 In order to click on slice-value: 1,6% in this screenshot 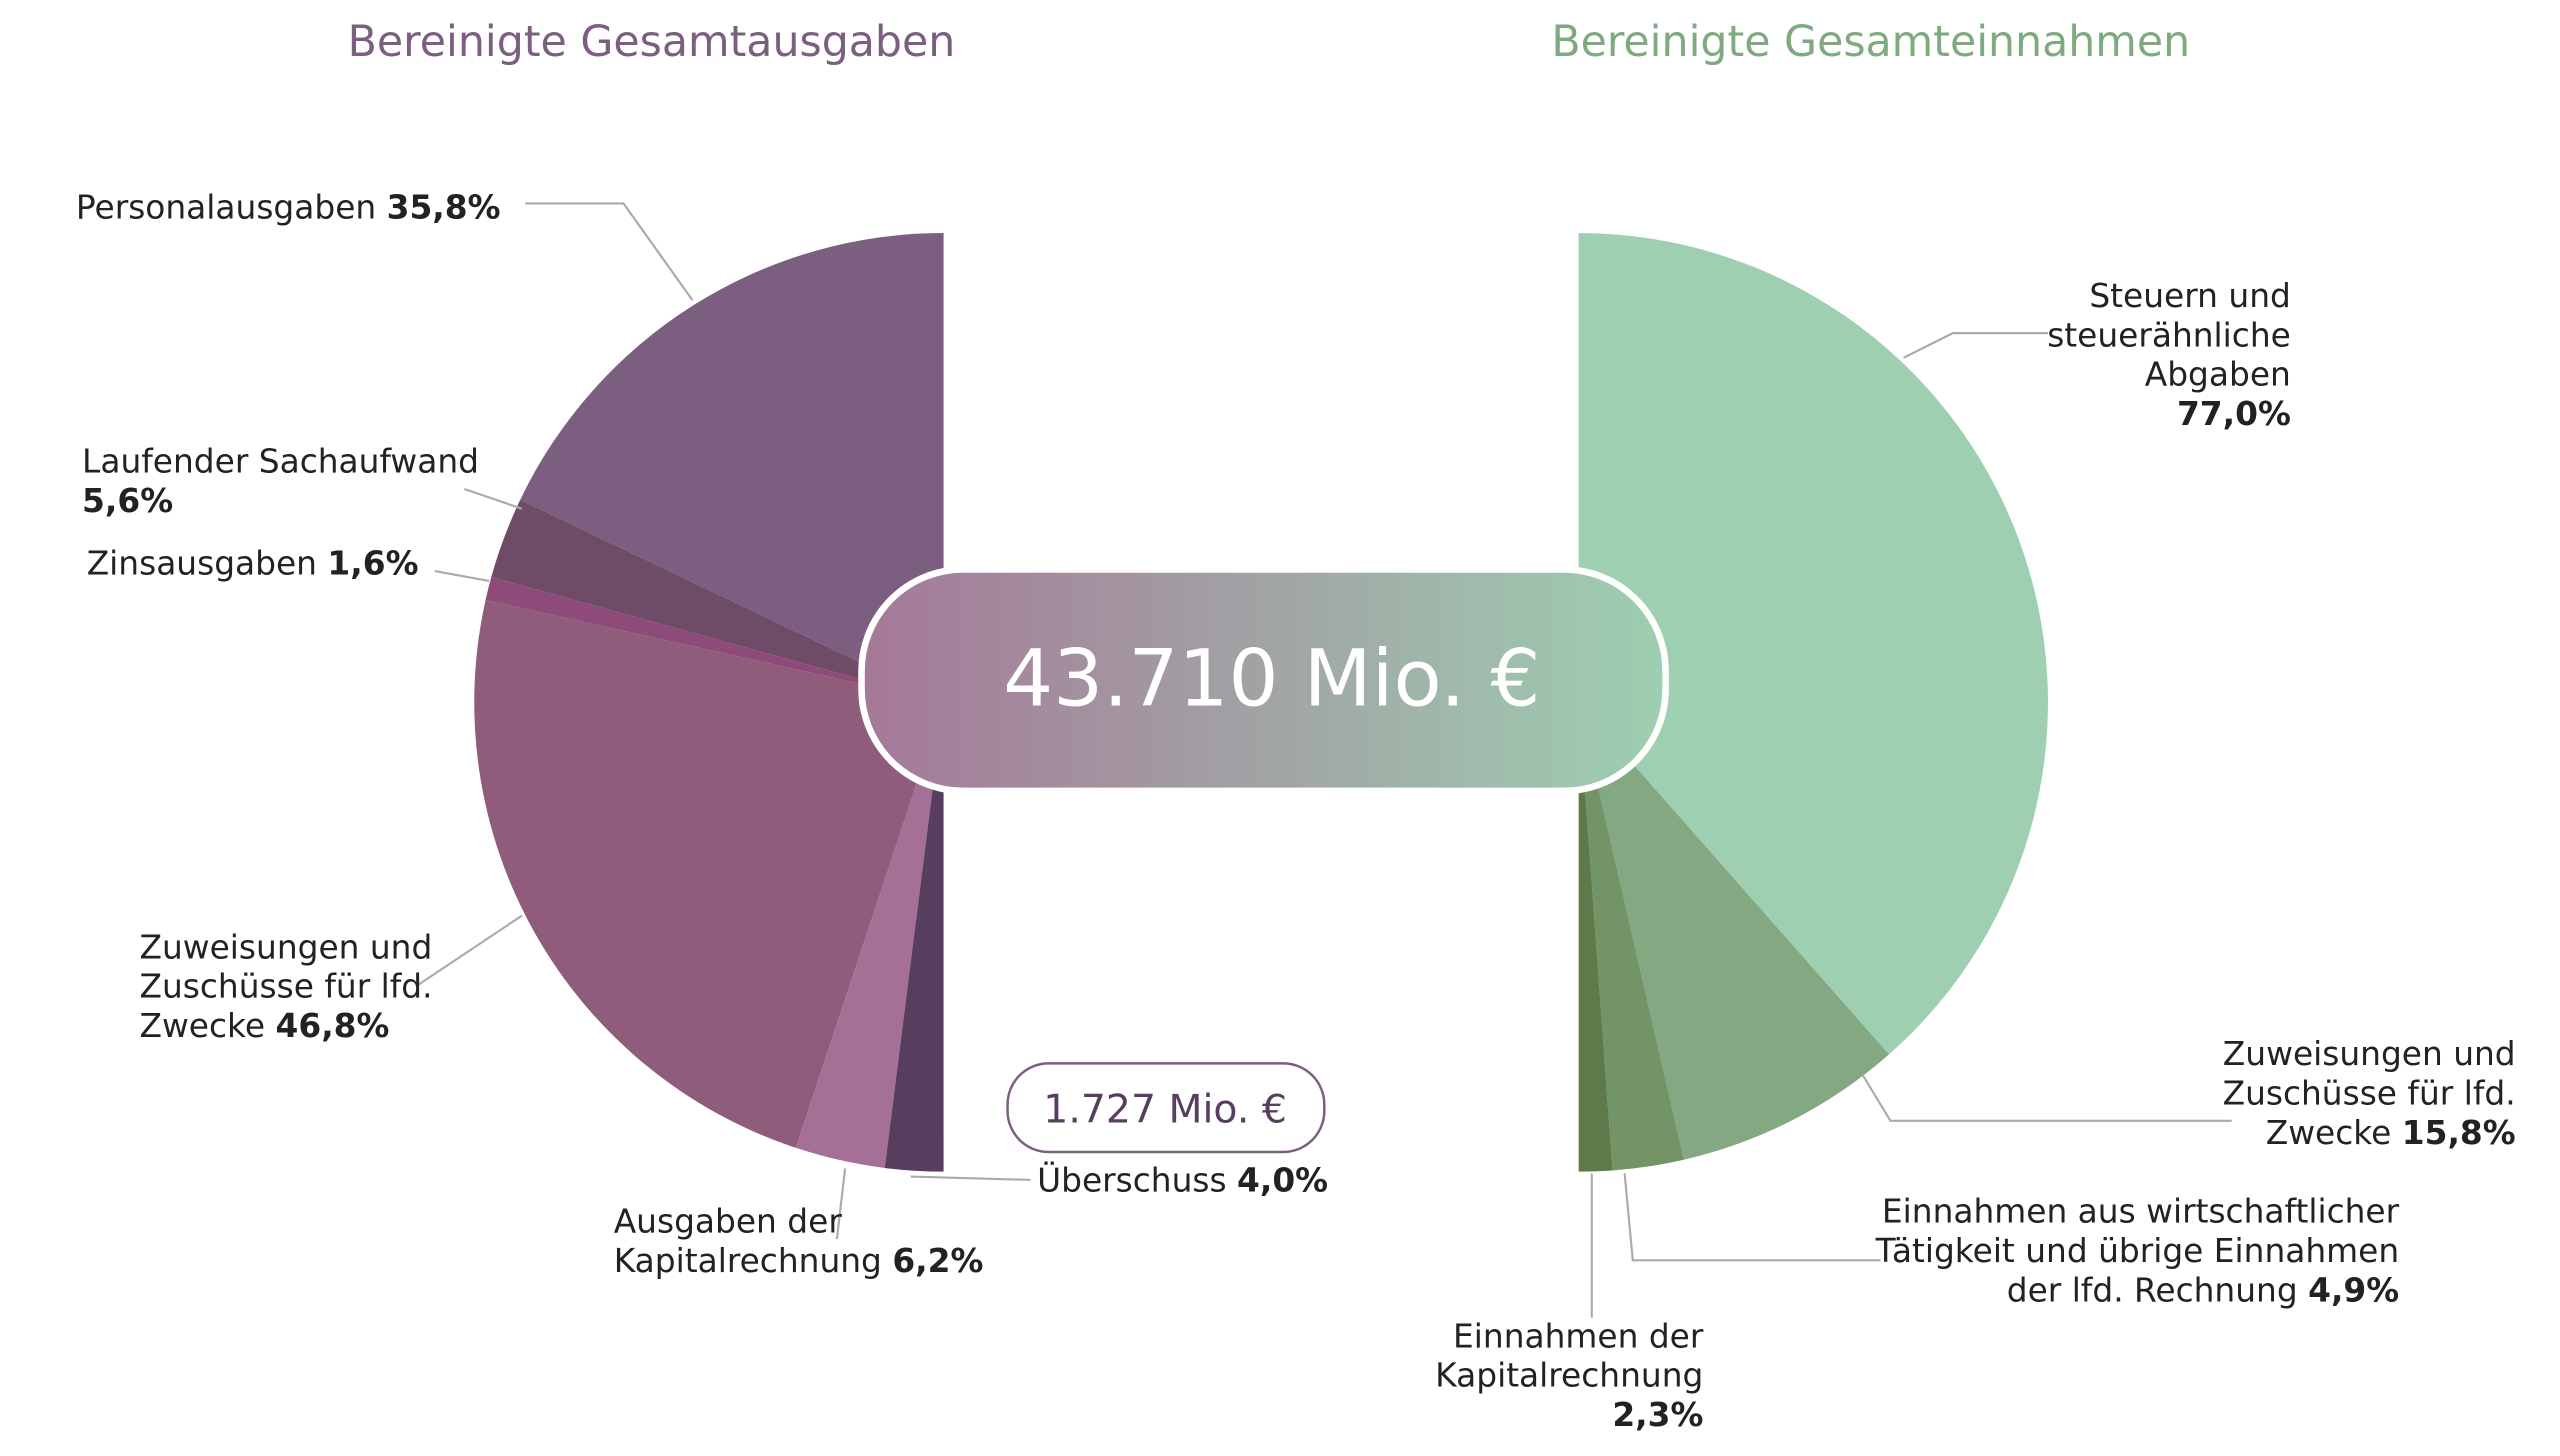, I will do `click(373, 563)`.